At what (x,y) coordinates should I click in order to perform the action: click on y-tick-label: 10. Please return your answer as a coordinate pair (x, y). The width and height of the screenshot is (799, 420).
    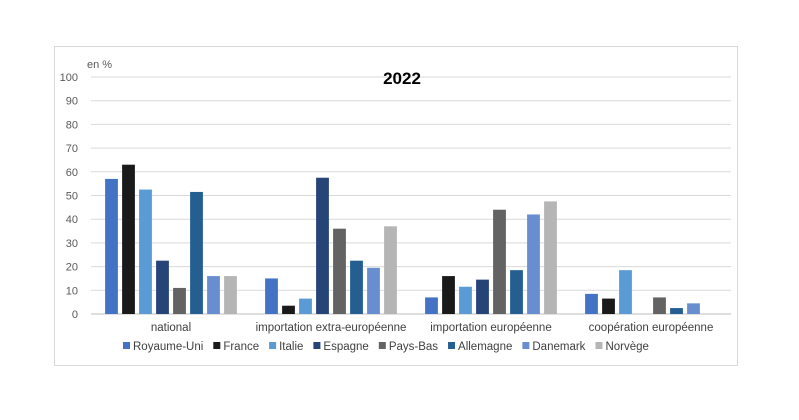
    Looking at the image, I should click on (72, 291).